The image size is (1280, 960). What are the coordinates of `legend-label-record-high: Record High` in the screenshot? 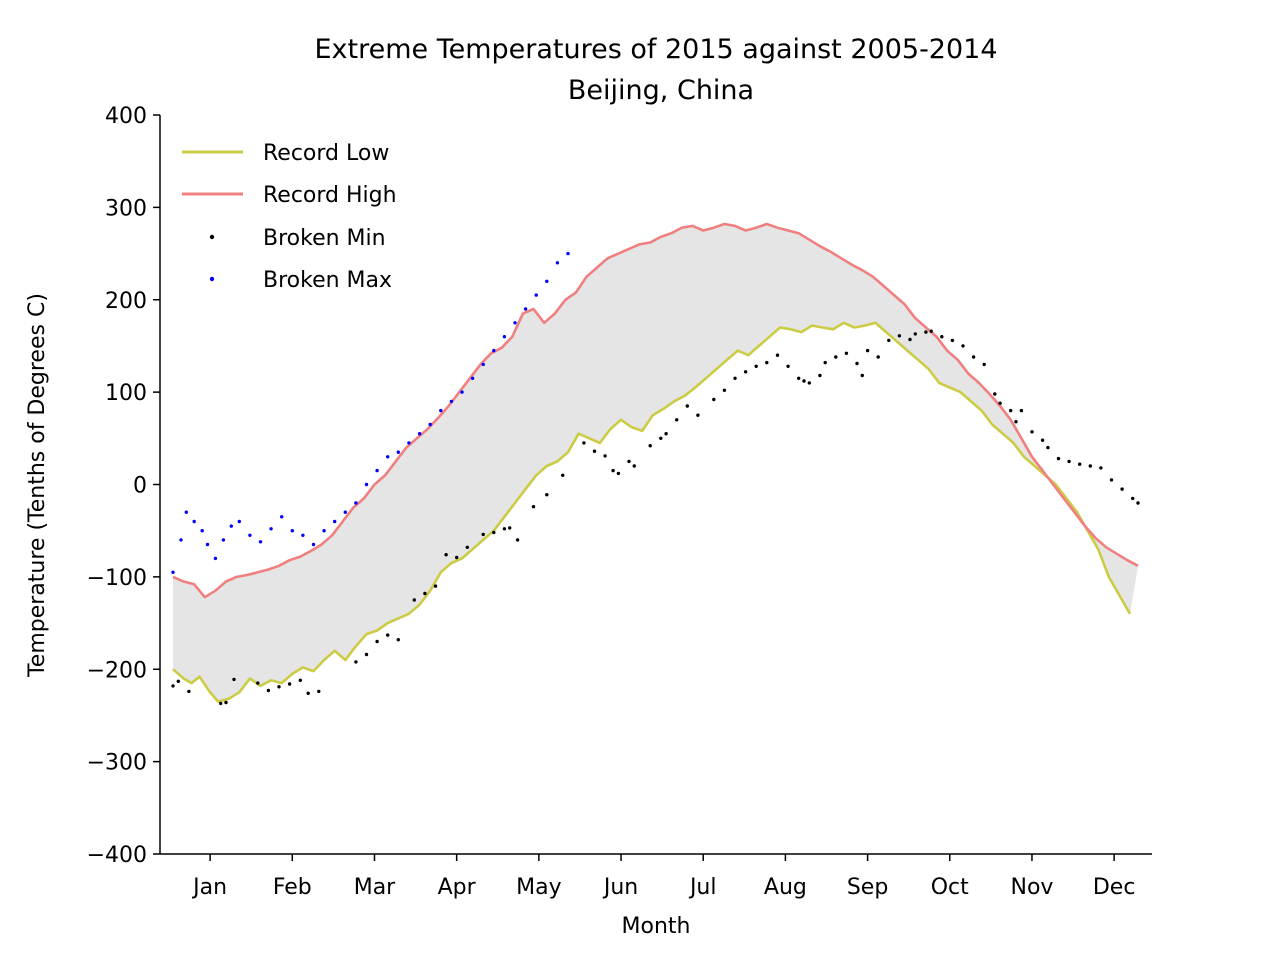 It's located at (330, 195).